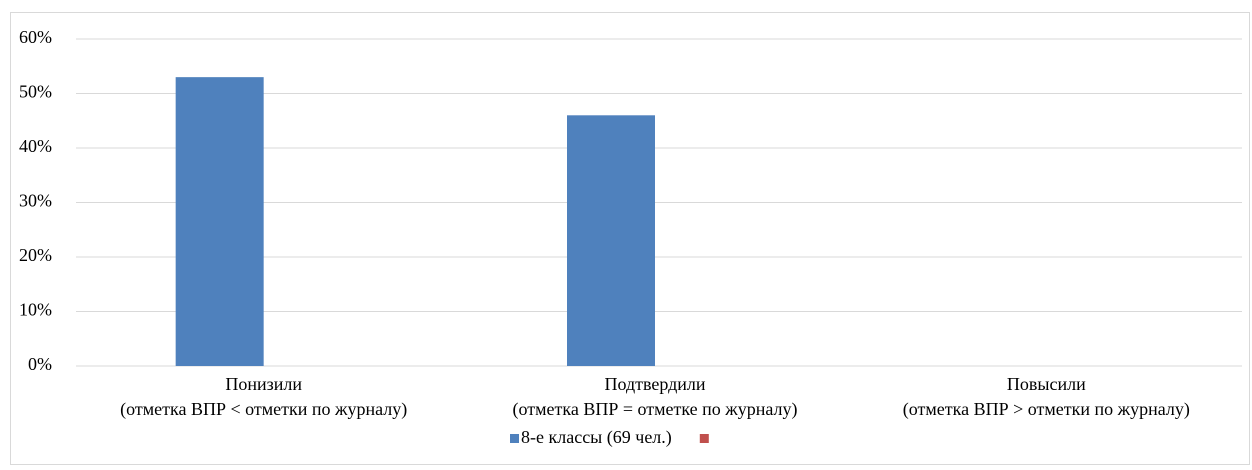  Describe the element at coordinates (40, 364) in the screenshot. I see `y-tick-label: 0%` at that location.